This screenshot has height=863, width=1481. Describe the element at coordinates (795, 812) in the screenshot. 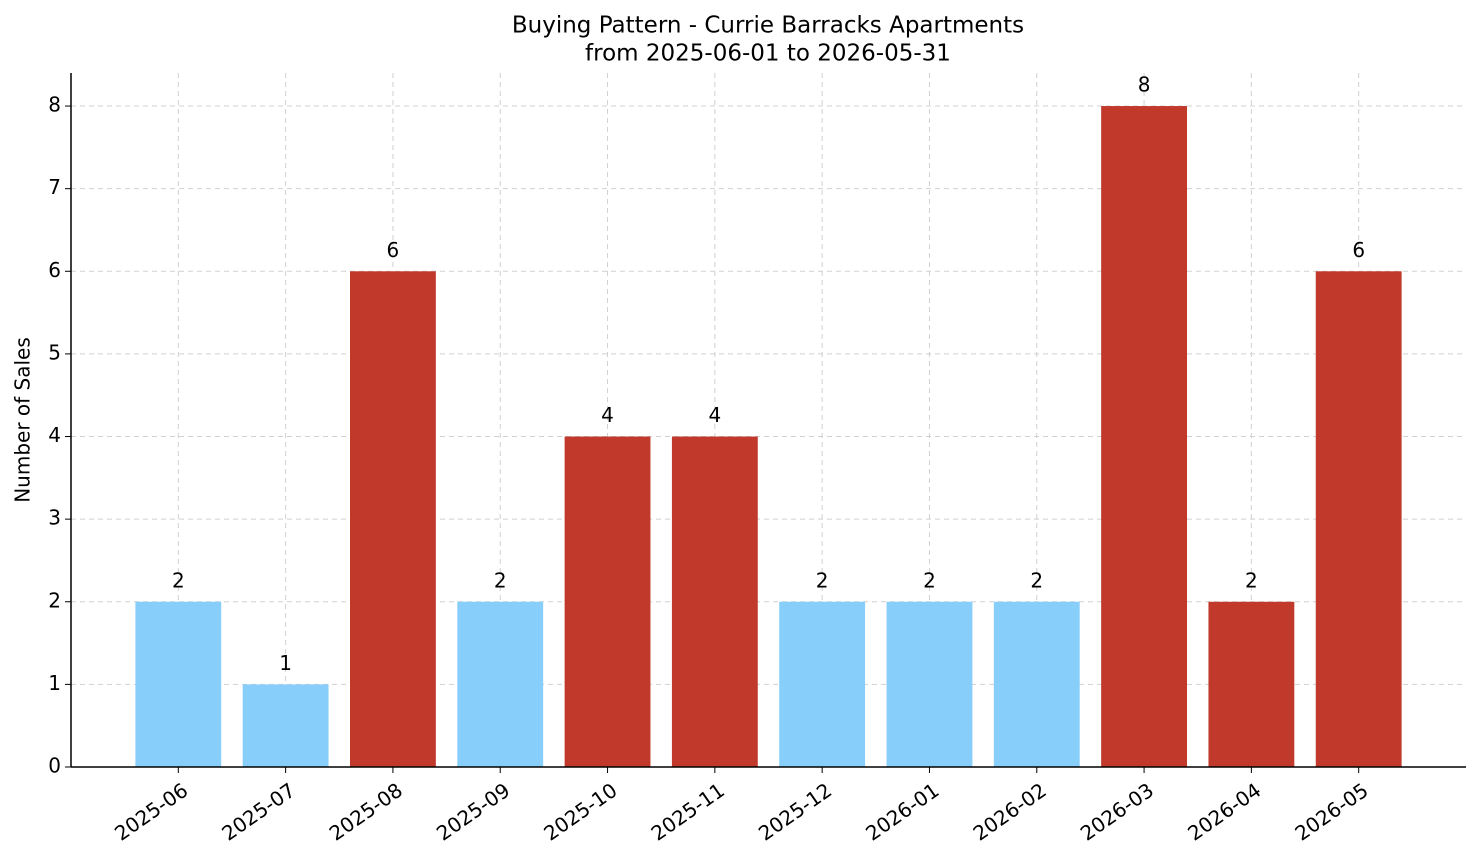

I see `x-tick-label: 2025-12` at that location.